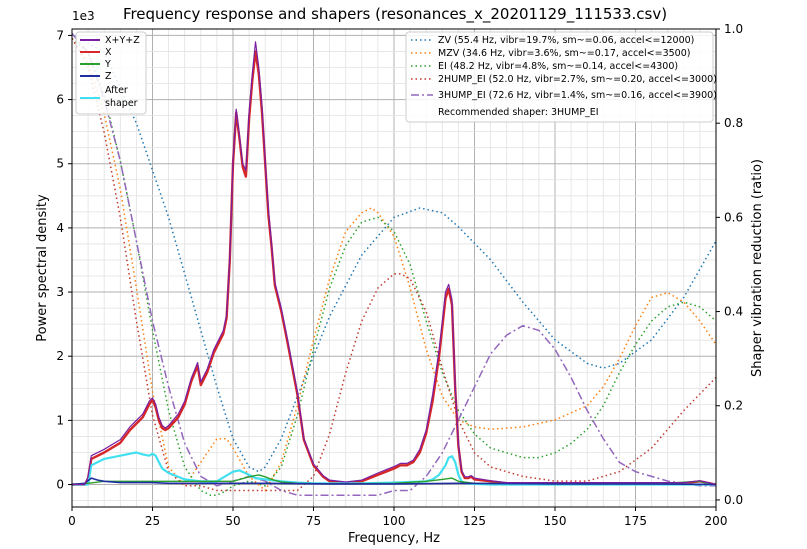 This screenshot has width=807, height=549. I want to click on recommended-shaper-label: Recommended shaper: 3HUMP_EI, so click(518, 112).